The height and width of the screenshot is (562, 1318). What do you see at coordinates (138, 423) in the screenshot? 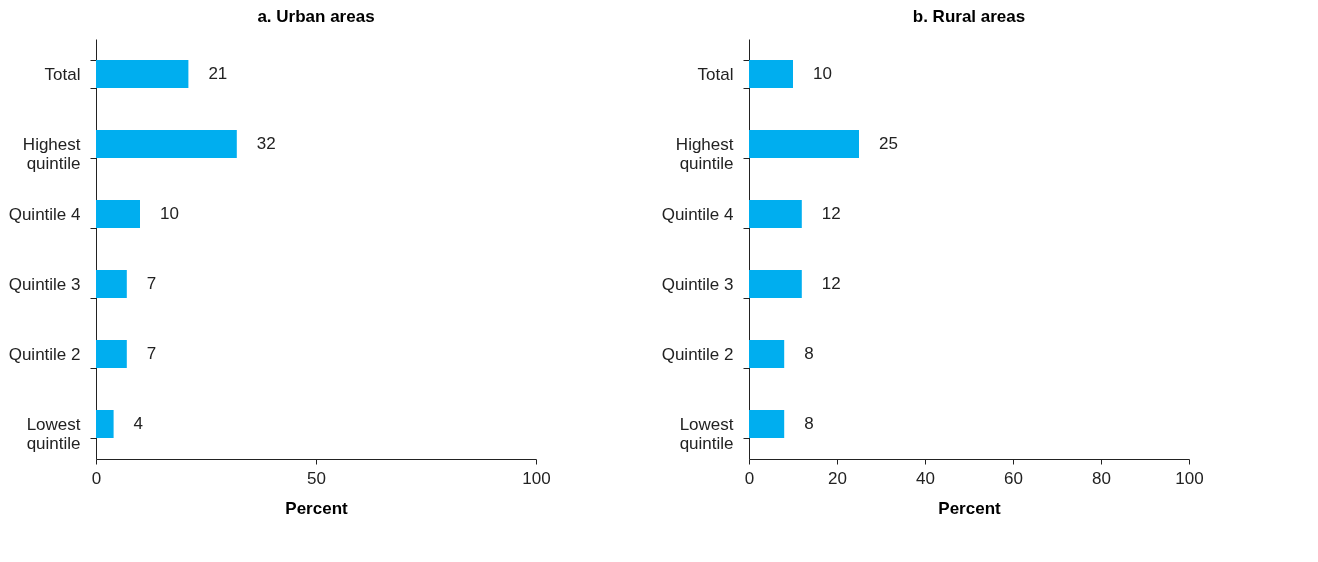
I see `data-label: 4` at bounding box center [138, 423].